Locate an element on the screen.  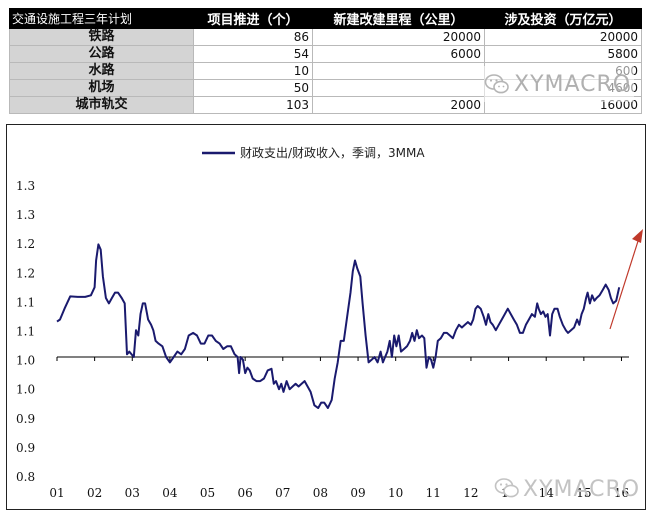
x-tick-label: 05 is located at coordinates (207, 493).